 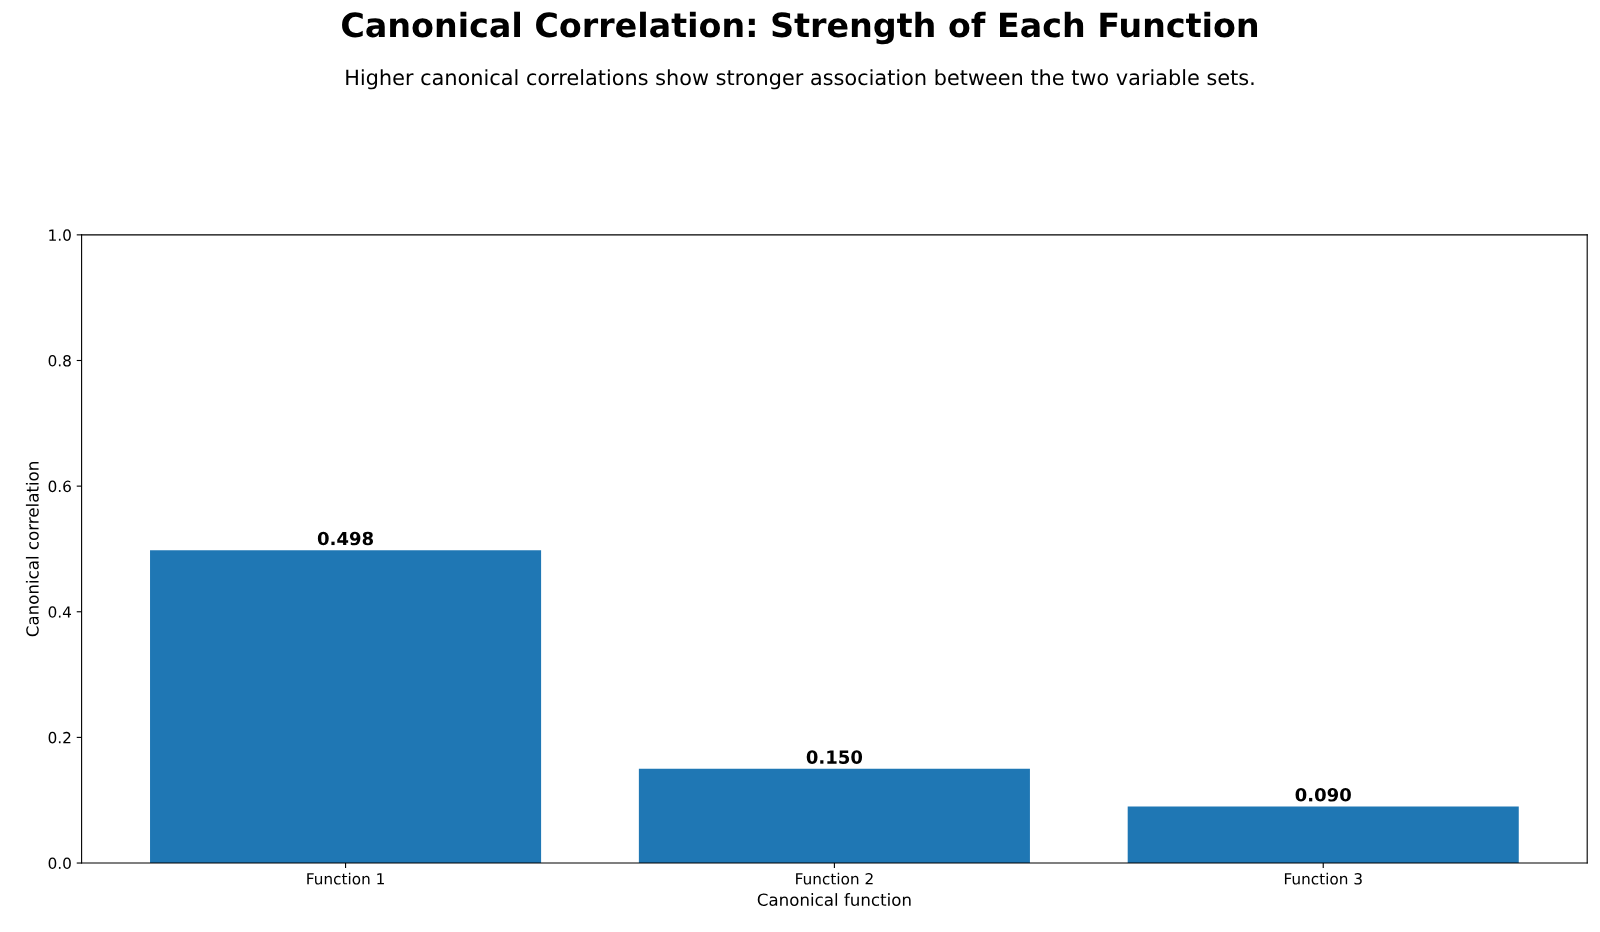 What do you see at coordinates (60, 612) in the screenshot?
I see `y-tick-label: 0.4` at bounding box center [60, 612].